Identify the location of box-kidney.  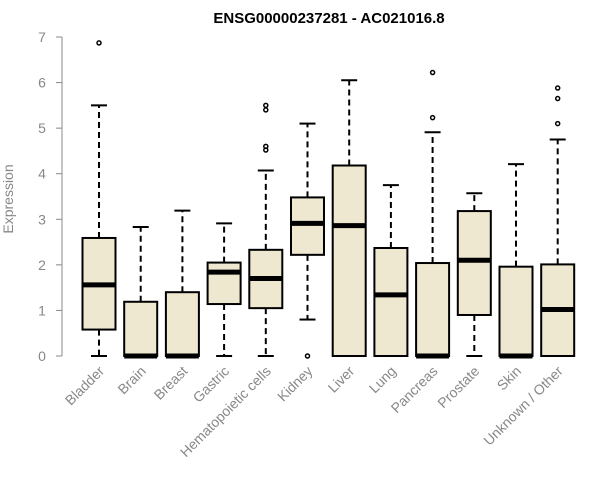
(307, 240).